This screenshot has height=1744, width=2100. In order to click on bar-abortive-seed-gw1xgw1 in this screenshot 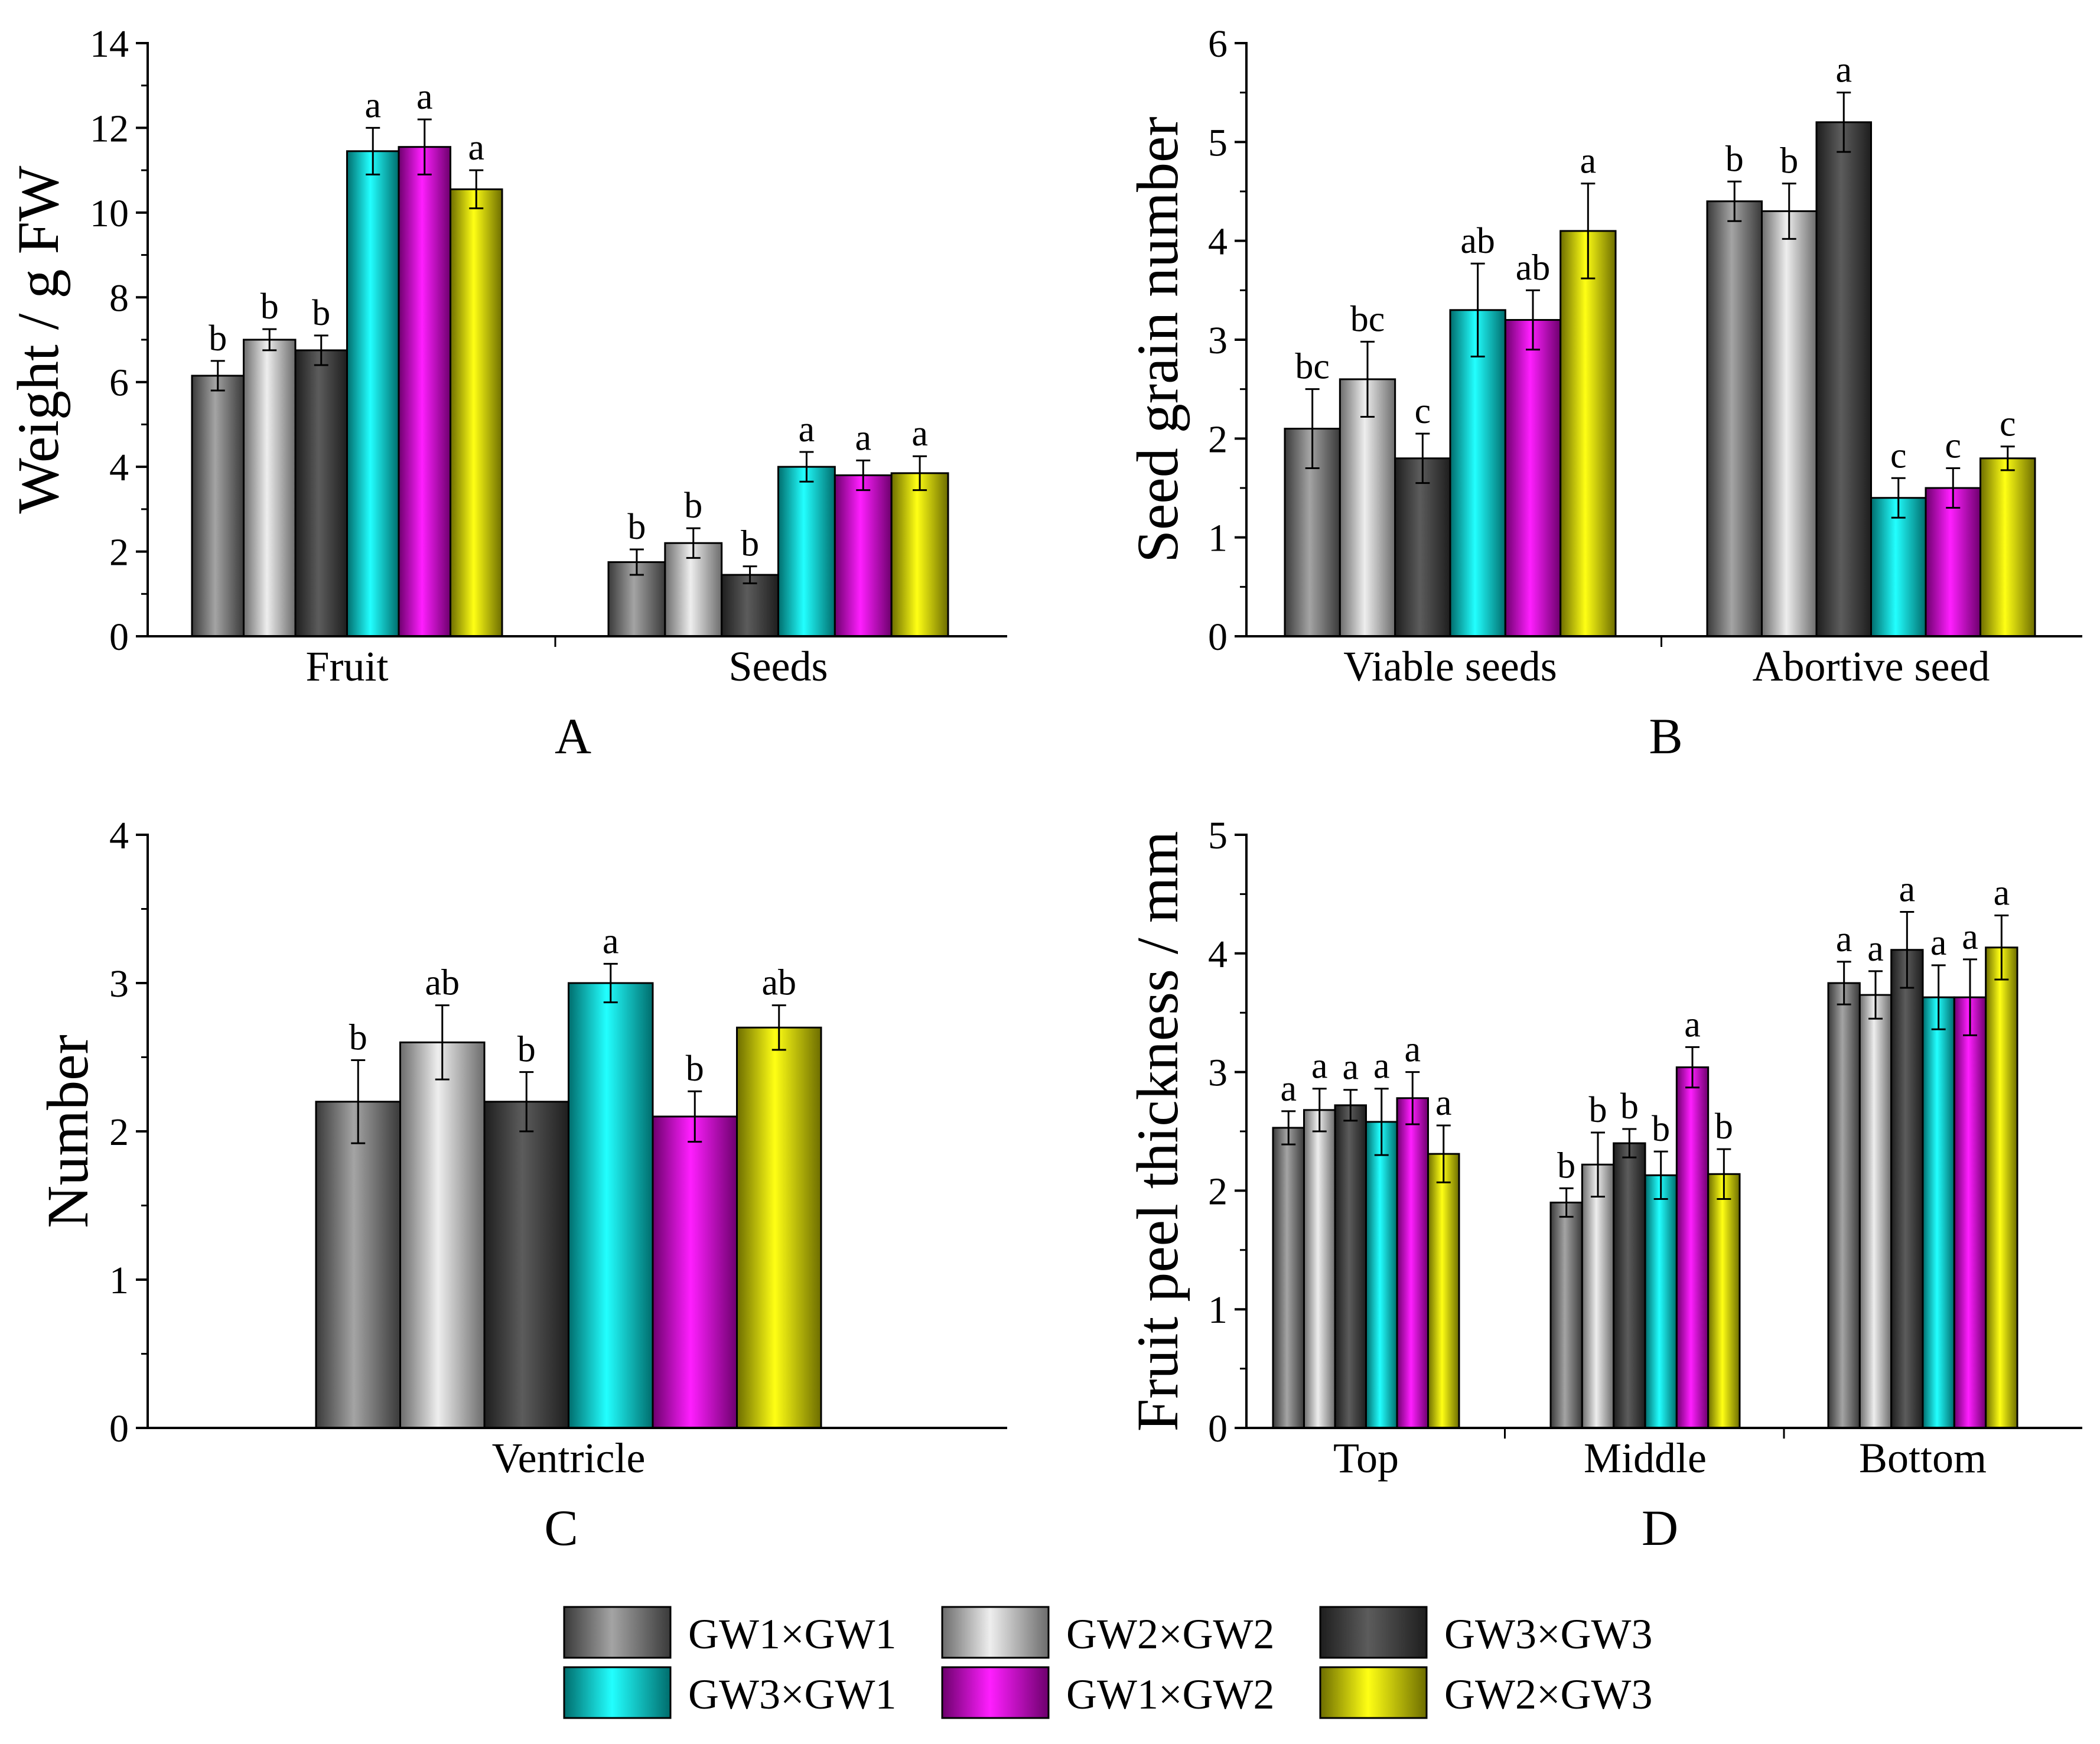, I will do `click(1734, 418)`.